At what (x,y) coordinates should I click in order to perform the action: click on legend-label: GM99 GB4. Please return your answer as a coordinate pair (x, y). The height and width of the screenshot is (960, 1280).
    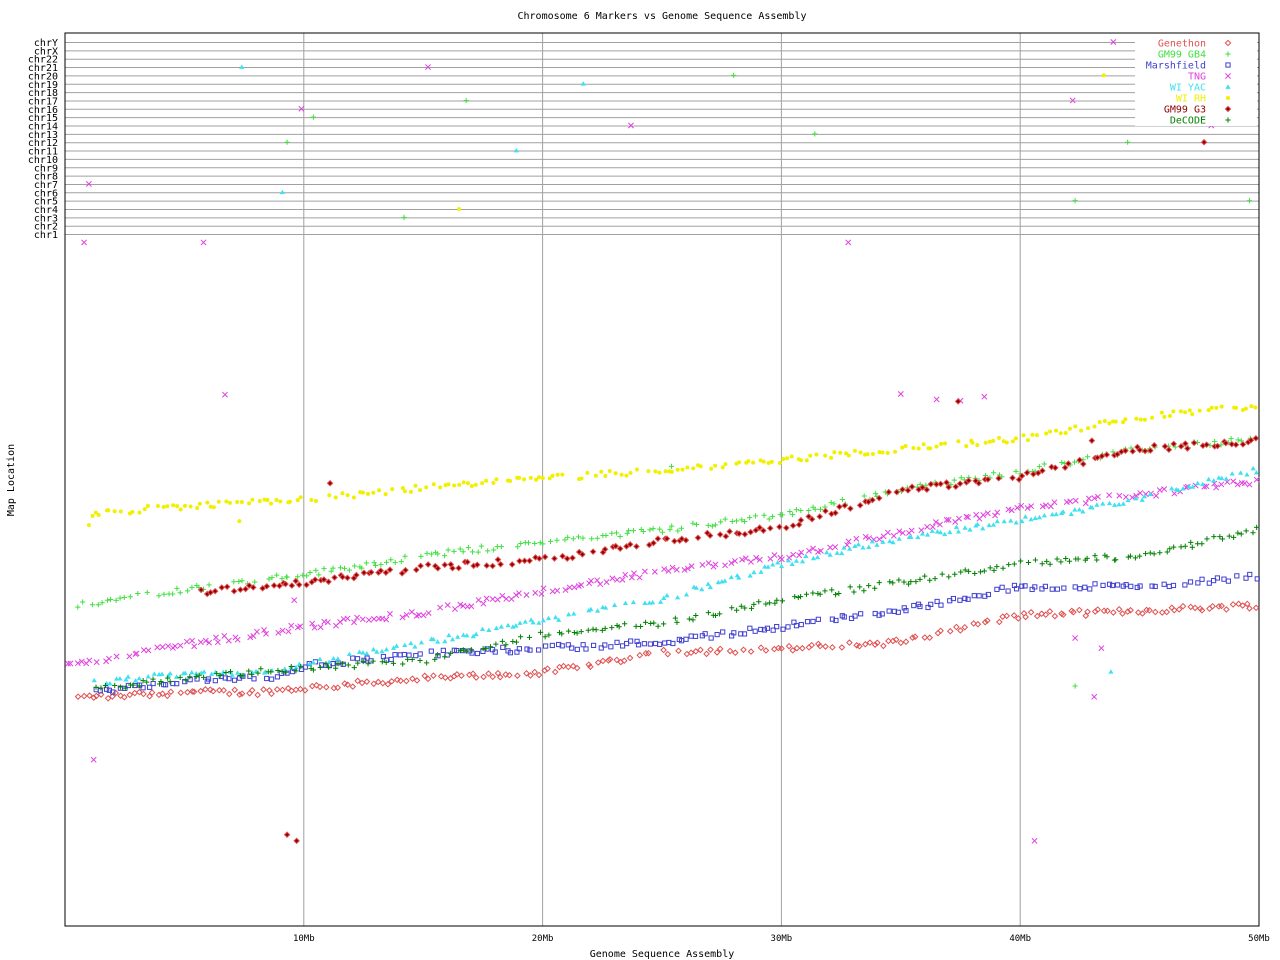
    Looking at the image, I should click on (1182, 55).